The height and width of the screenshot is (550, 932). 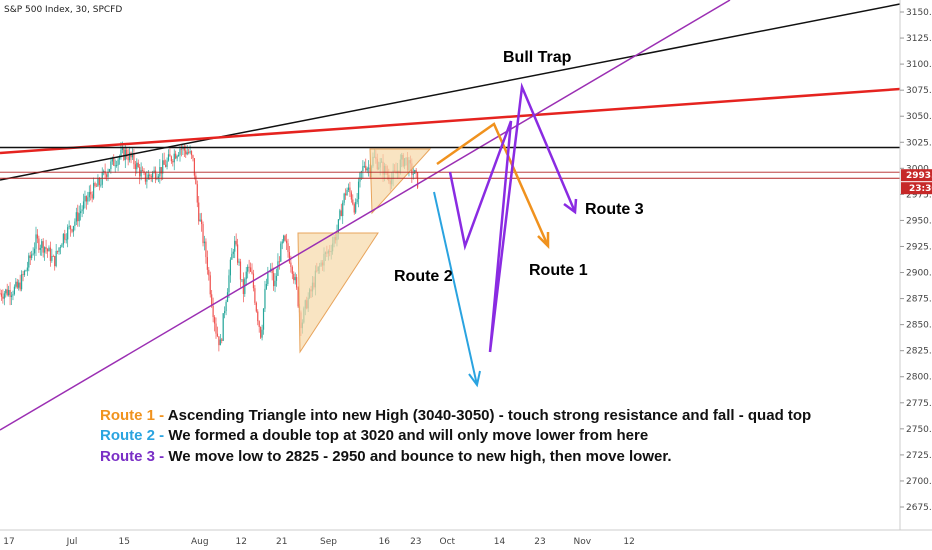 What do you see at coordinates (919, 326) in the screenshot?
I see `y-tick-label: 2850.0` at bounding box center [919, 326].